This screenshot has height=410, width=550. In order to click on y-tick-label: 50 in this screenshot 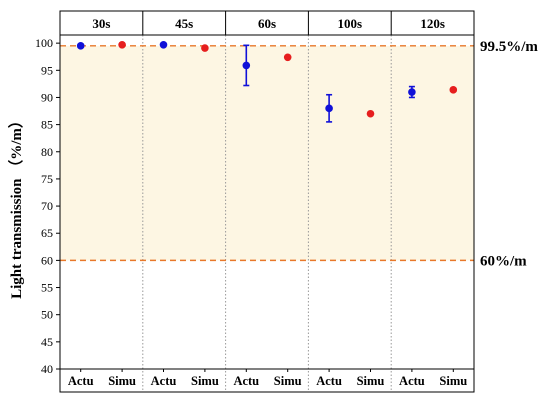, I will do `click(47, 315)`.